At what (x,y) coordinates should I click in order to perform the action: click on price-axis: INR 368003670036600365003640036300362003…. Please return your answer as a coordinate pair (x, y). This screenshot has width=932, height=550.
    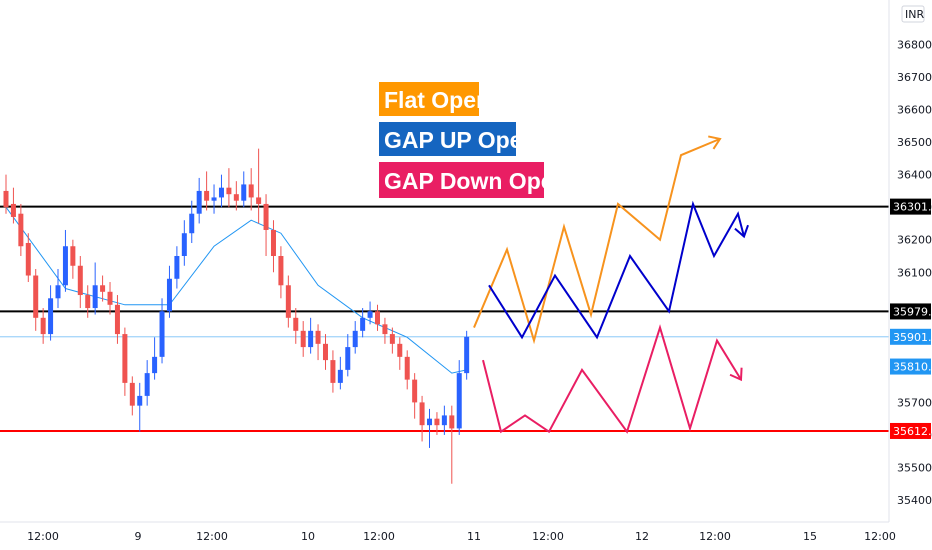
    Looking at the image, I should click on (910, 261).